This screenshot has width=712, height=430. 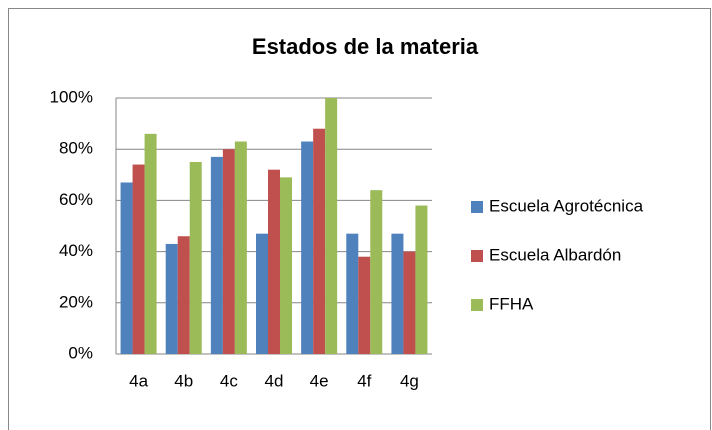 I want to click on legend-label: FFHA, so click(x=511, y=303).